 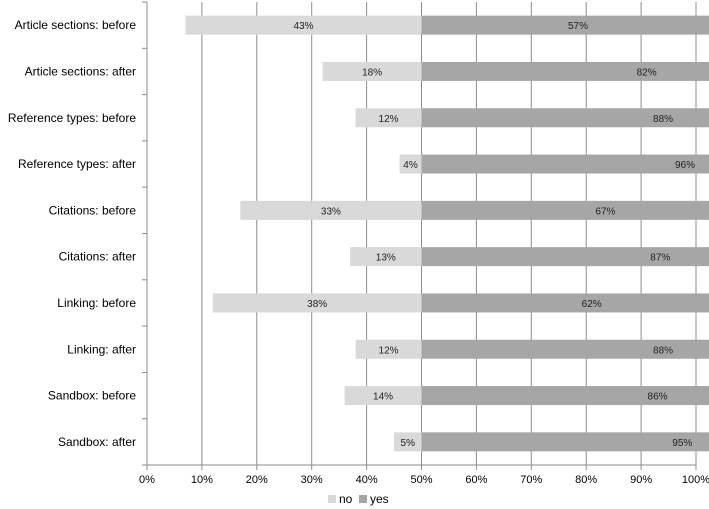 I want to click on x-tick-label: 30%, so click(x=312, y=480).